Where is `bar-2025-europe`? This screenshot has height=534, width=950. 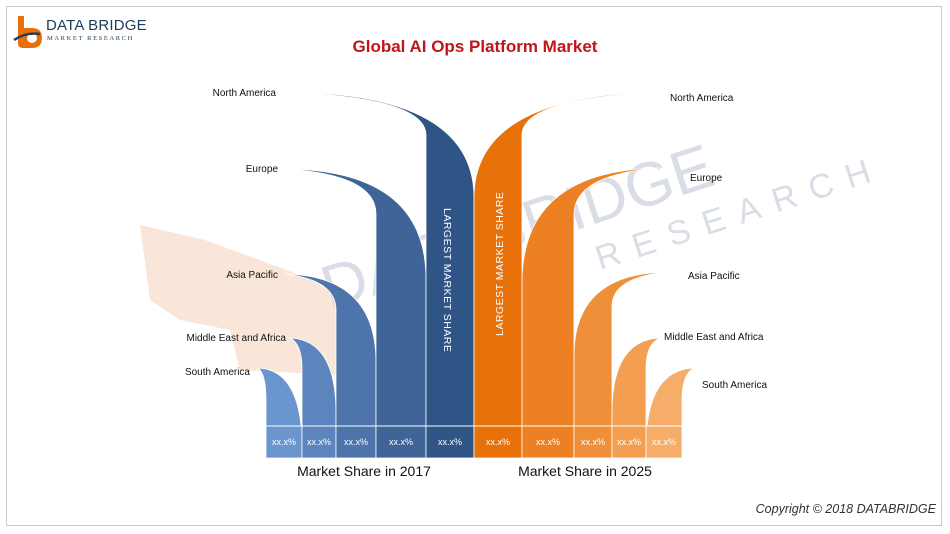 bar-2025-europe is located at coordinates (591, 313).